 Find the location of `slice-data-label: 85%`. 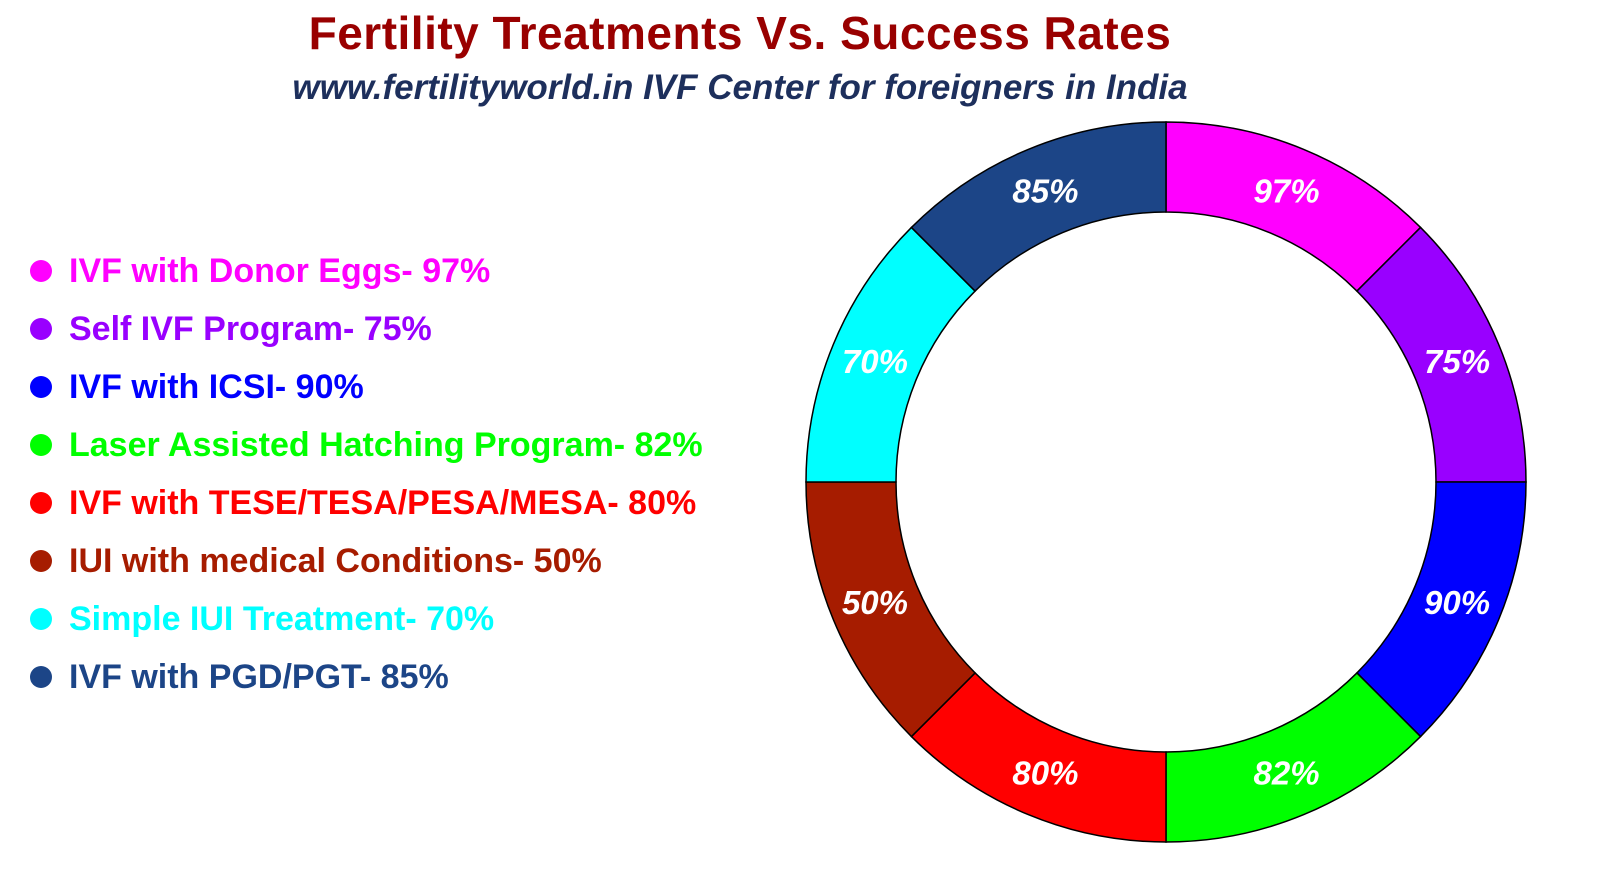

slice-data-label: 85% is located at coordinates (1045, 190).